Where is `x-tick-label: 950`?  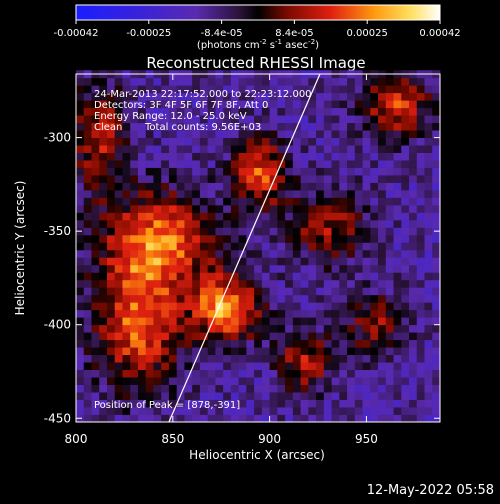 x-tick-label: 950 is located at coordinates (366, 439).